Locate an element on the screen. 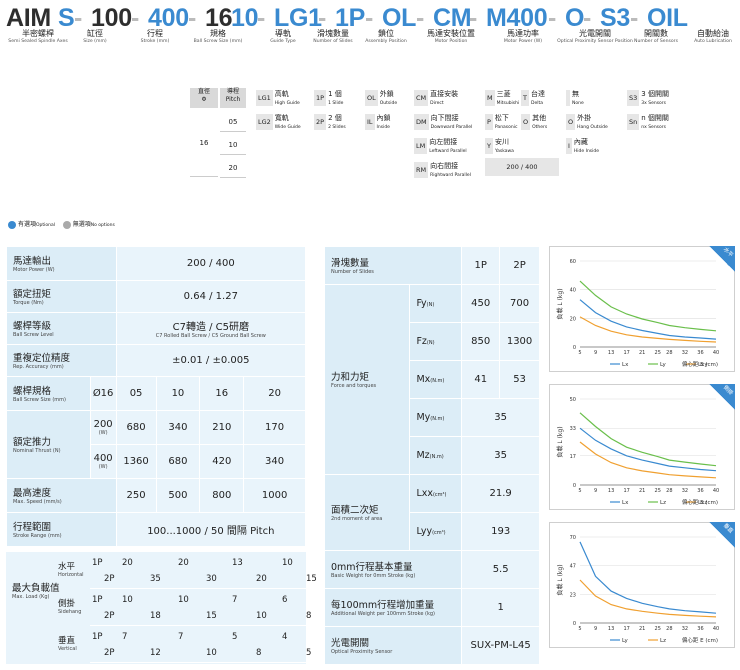  model-code-segment: 16 is located at coordinates (219, 18).